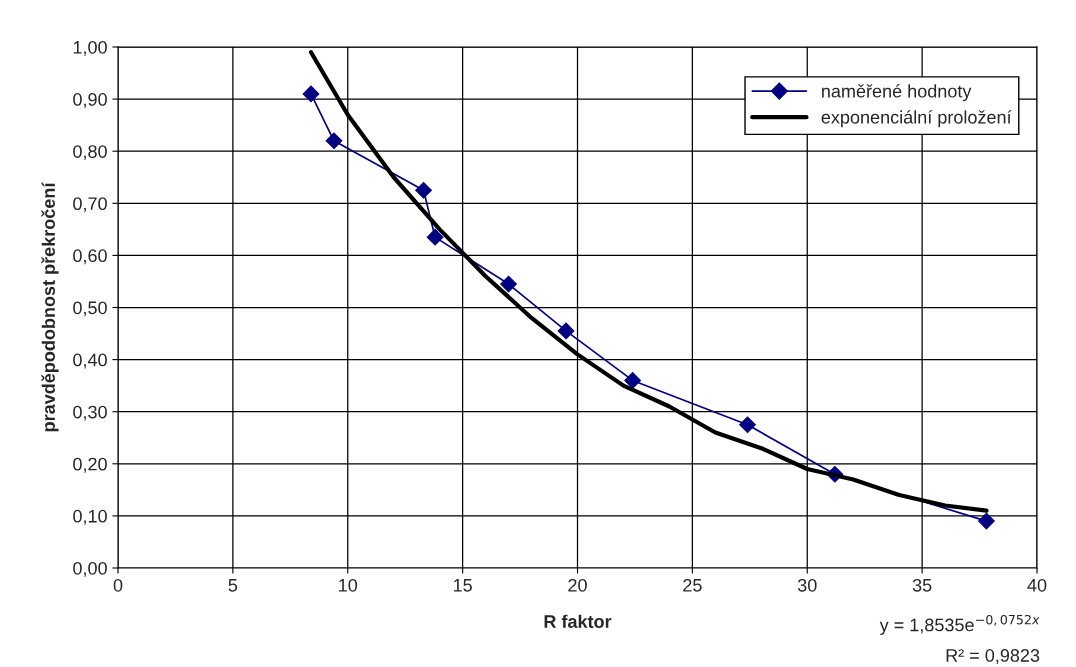 This screenshot has height=667, width=1076. Describe the element at coordinates (922, 585) in the screenshot. I see `x-tick-label: 35` at that location.